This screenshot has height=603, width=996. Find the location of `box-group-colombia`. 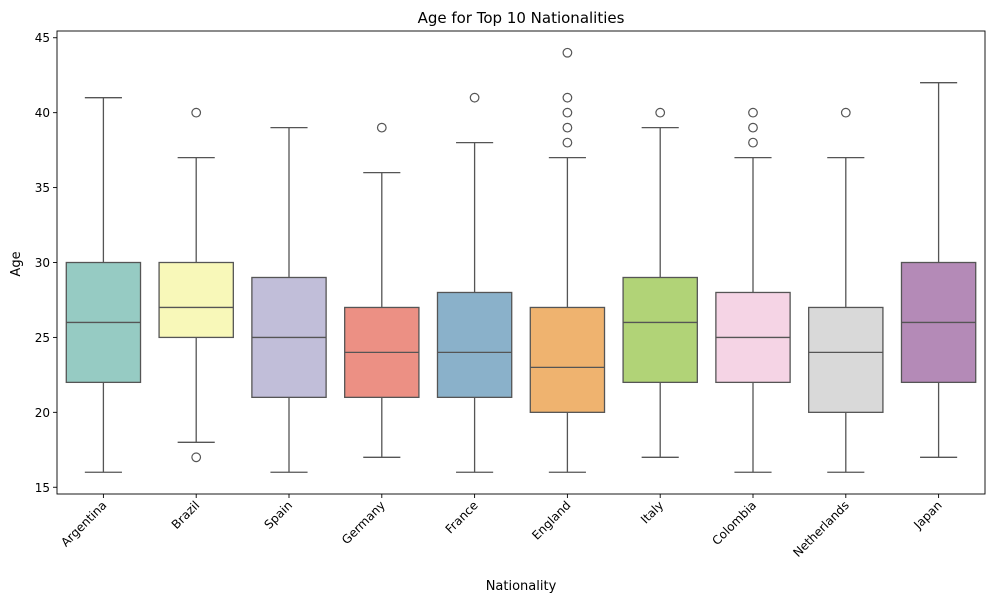

box-group-colombia is located at coordinates (753, 290).